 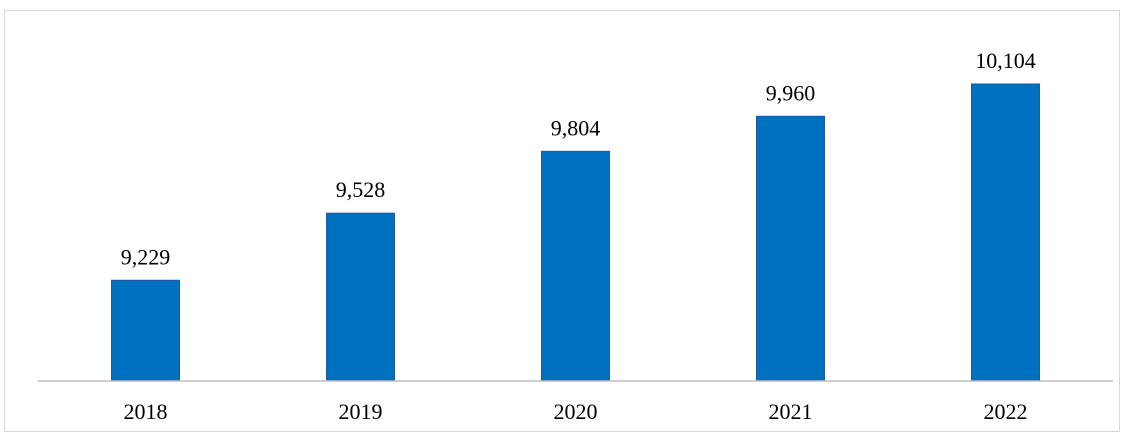 I want to click on x-tick-label-2020: 2020, so click(x=576, y=411).